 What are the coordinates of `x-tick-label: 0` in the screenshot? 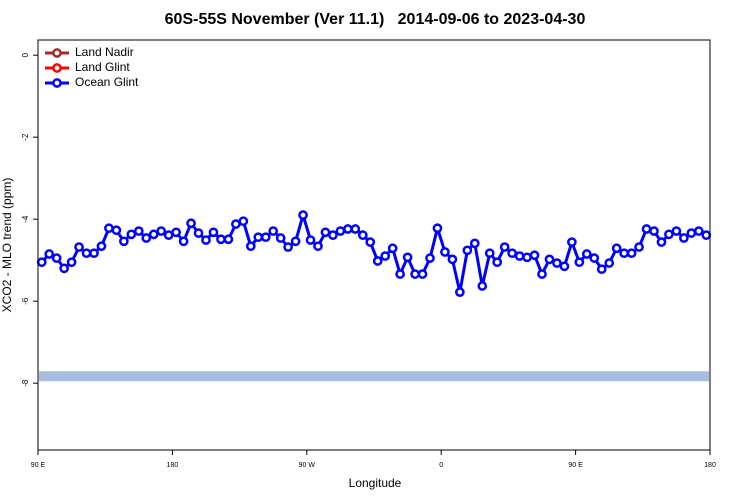 It's located at (441, 465).